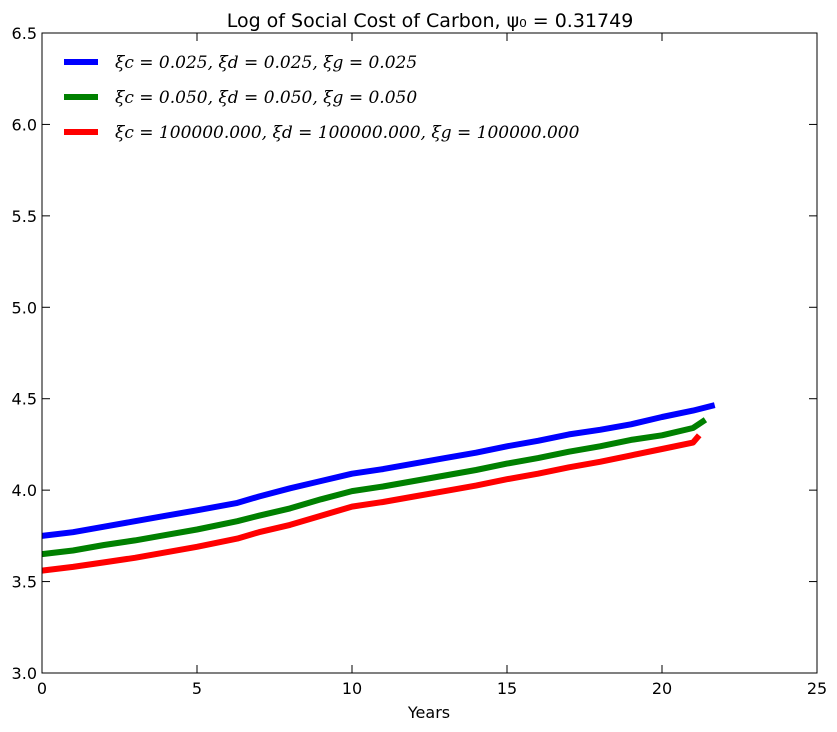 The width and height of the screenshot is (837, 732). Describe the element at coordinates (24, 490) in the screenshot. I see `y-tick-label: 4.0` at that location.